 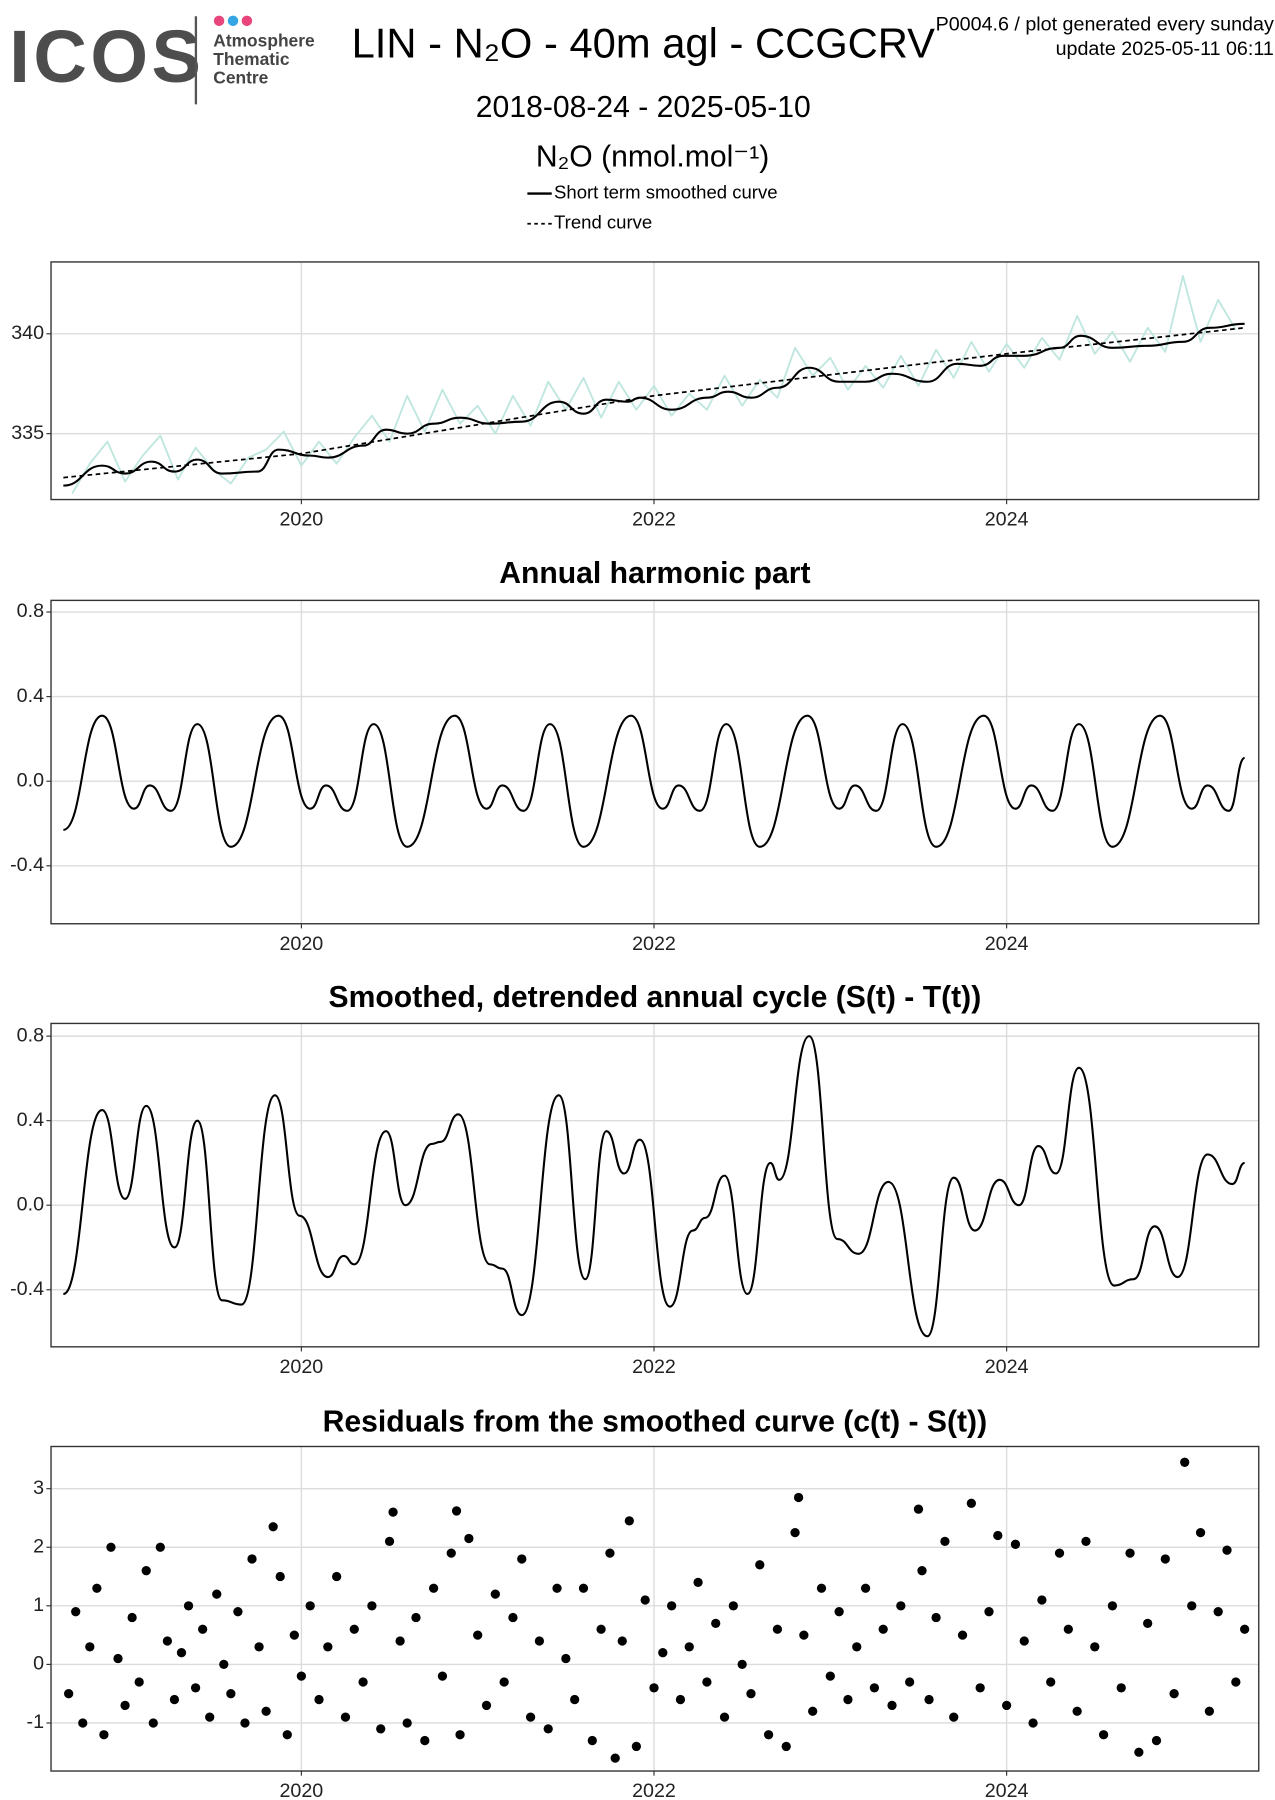 What do you see at coordinates (36, 1722) in the screenshot?
I see `y-tick-label: -1` at bounding box center [36, 1722].